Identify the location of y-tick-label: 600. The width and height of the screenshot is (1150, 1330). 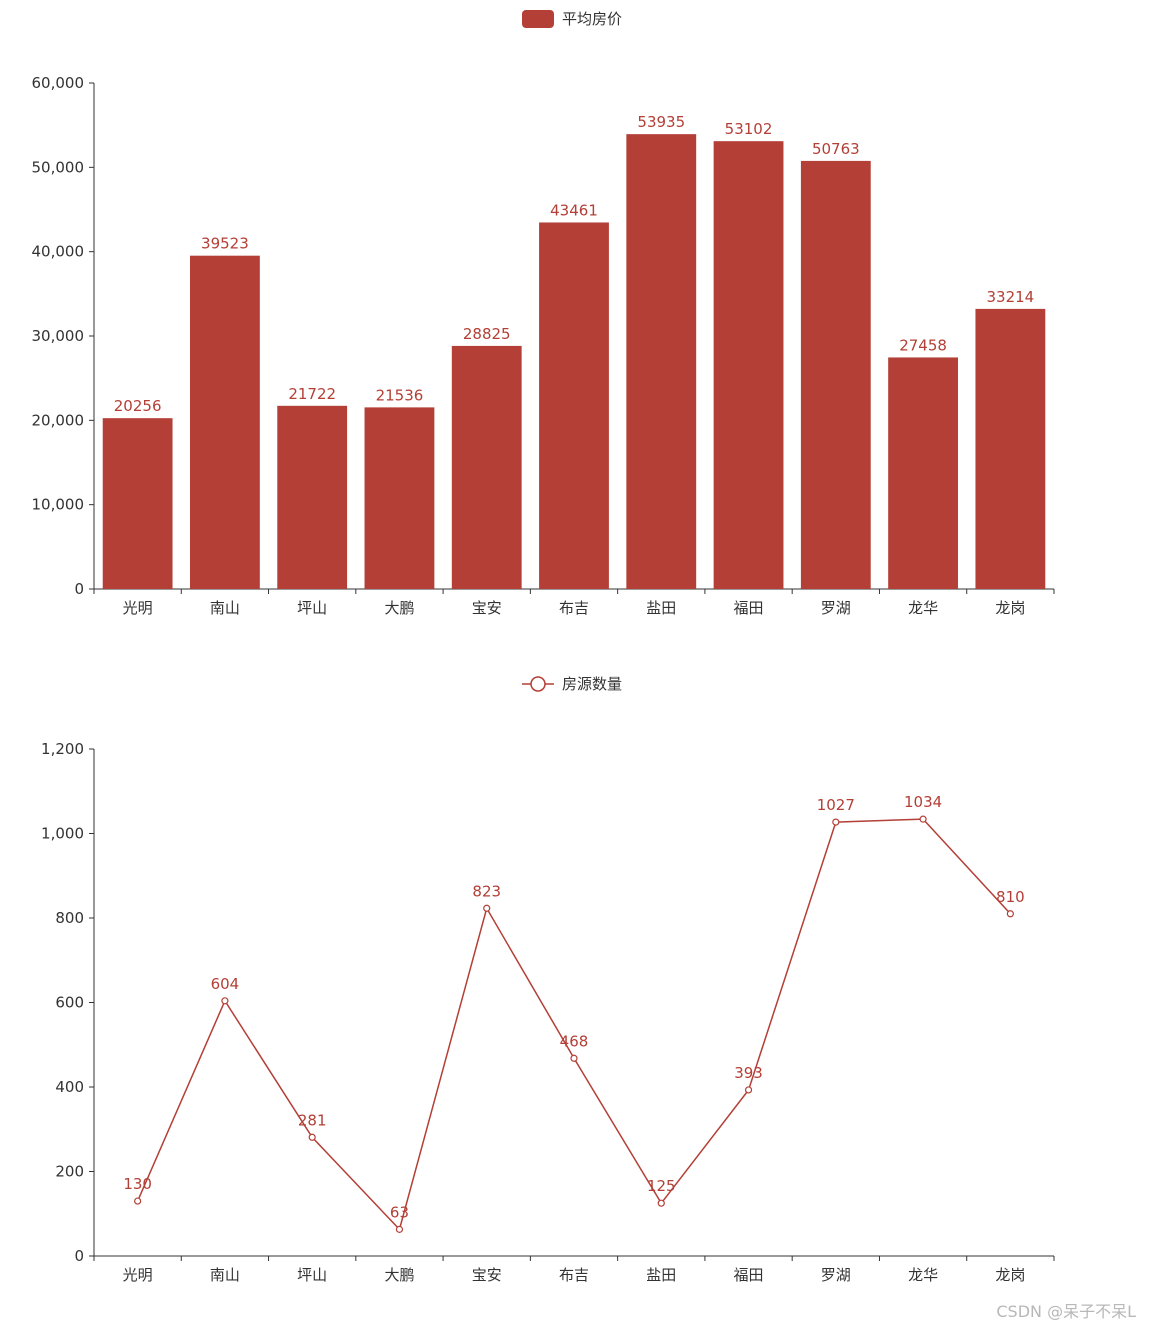
(69, 1003).